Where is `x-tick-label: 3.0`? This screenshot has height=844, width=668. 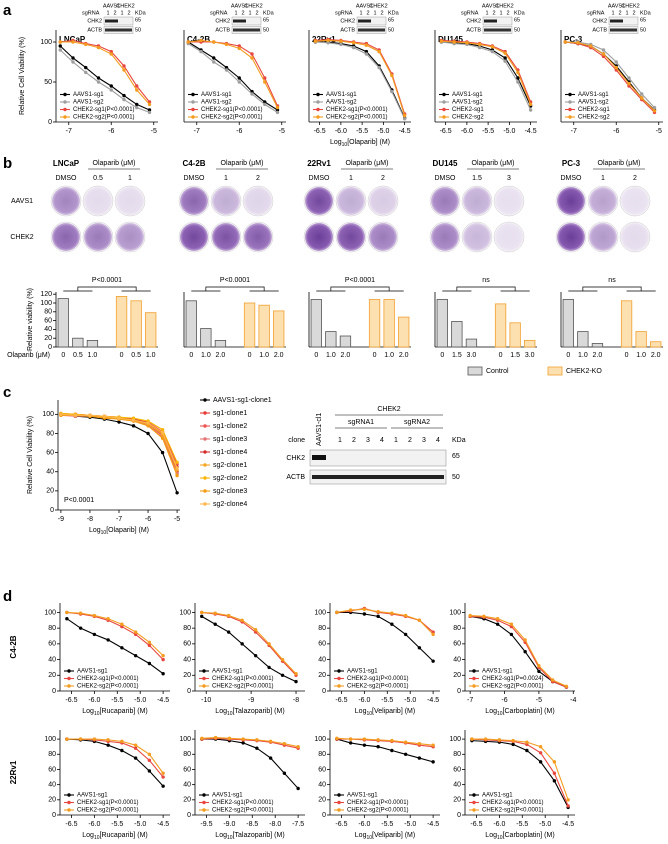 x-tick-label: 3.0 is located at coordinates (530, 355).